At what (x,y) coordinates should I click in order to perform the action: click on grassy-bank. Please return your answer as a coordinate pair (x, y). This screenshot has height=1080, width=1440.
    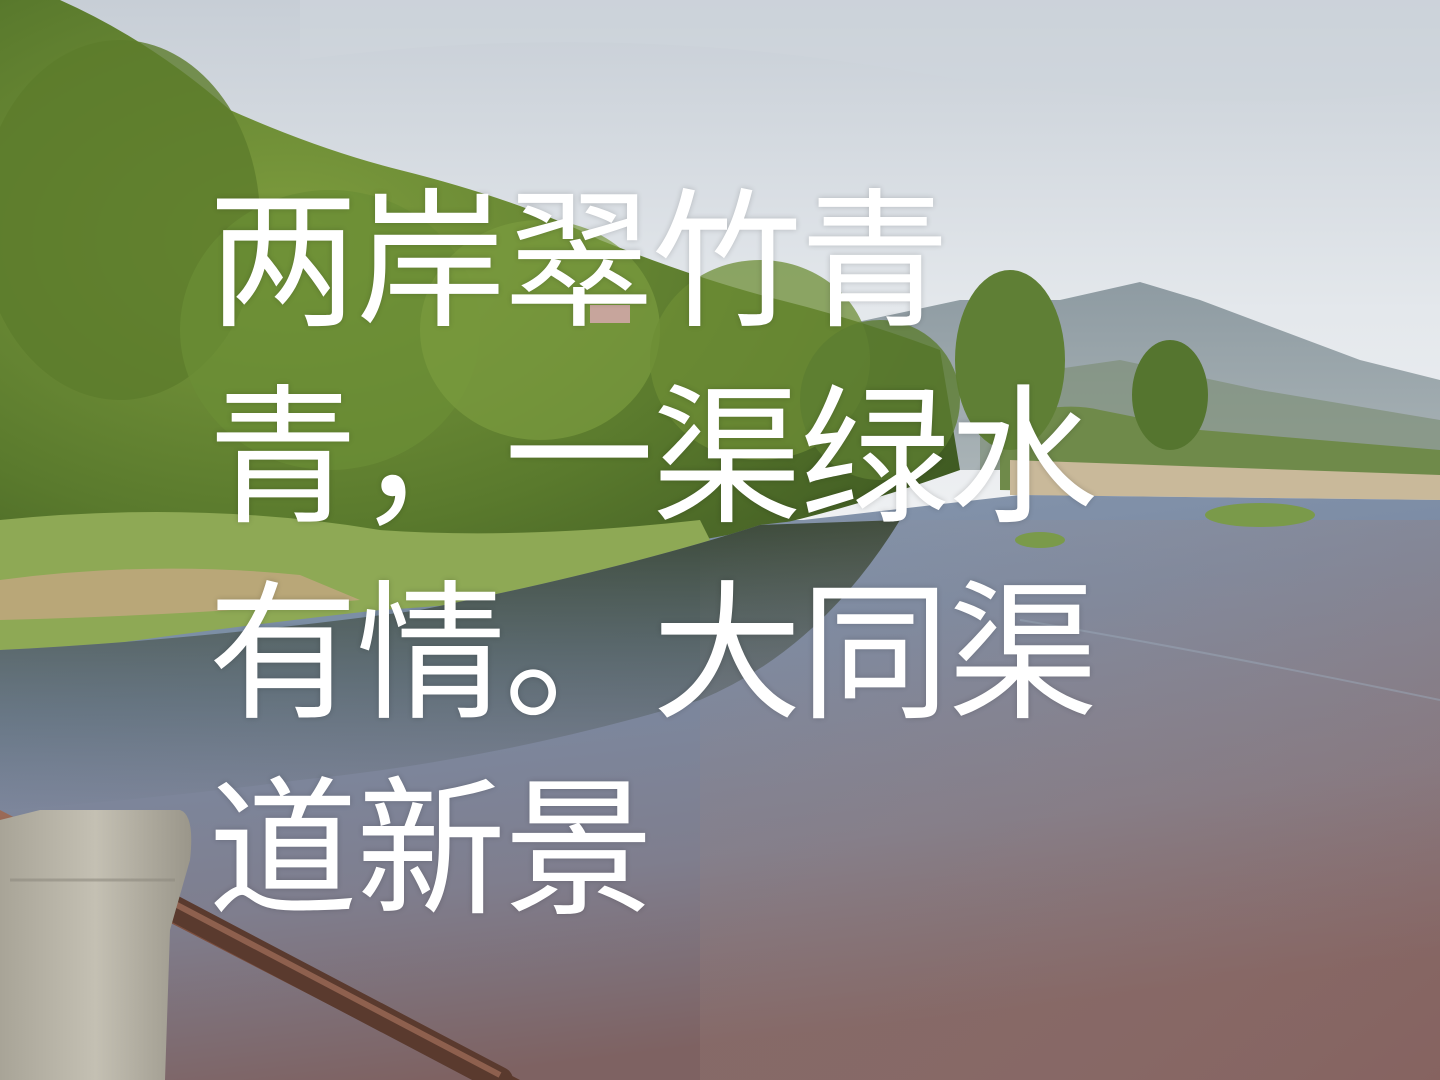
    Looking at the image, I should click on (360, 586).